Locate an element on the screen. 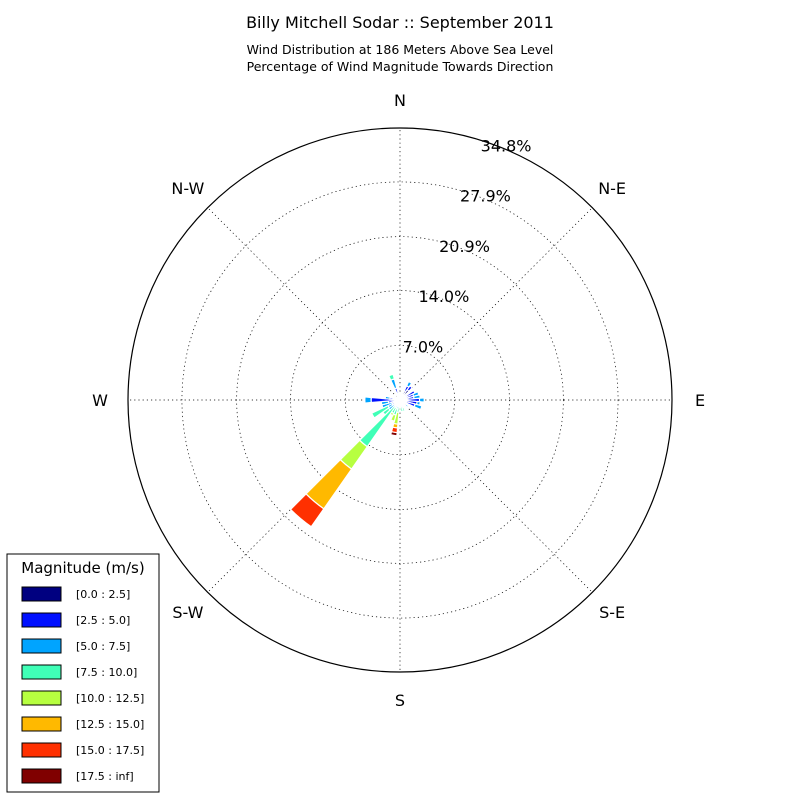  radial-tick-labels: 7.0% 14.0% 20.9% 27.9% 34.8% is located at coordinates (467, 247).